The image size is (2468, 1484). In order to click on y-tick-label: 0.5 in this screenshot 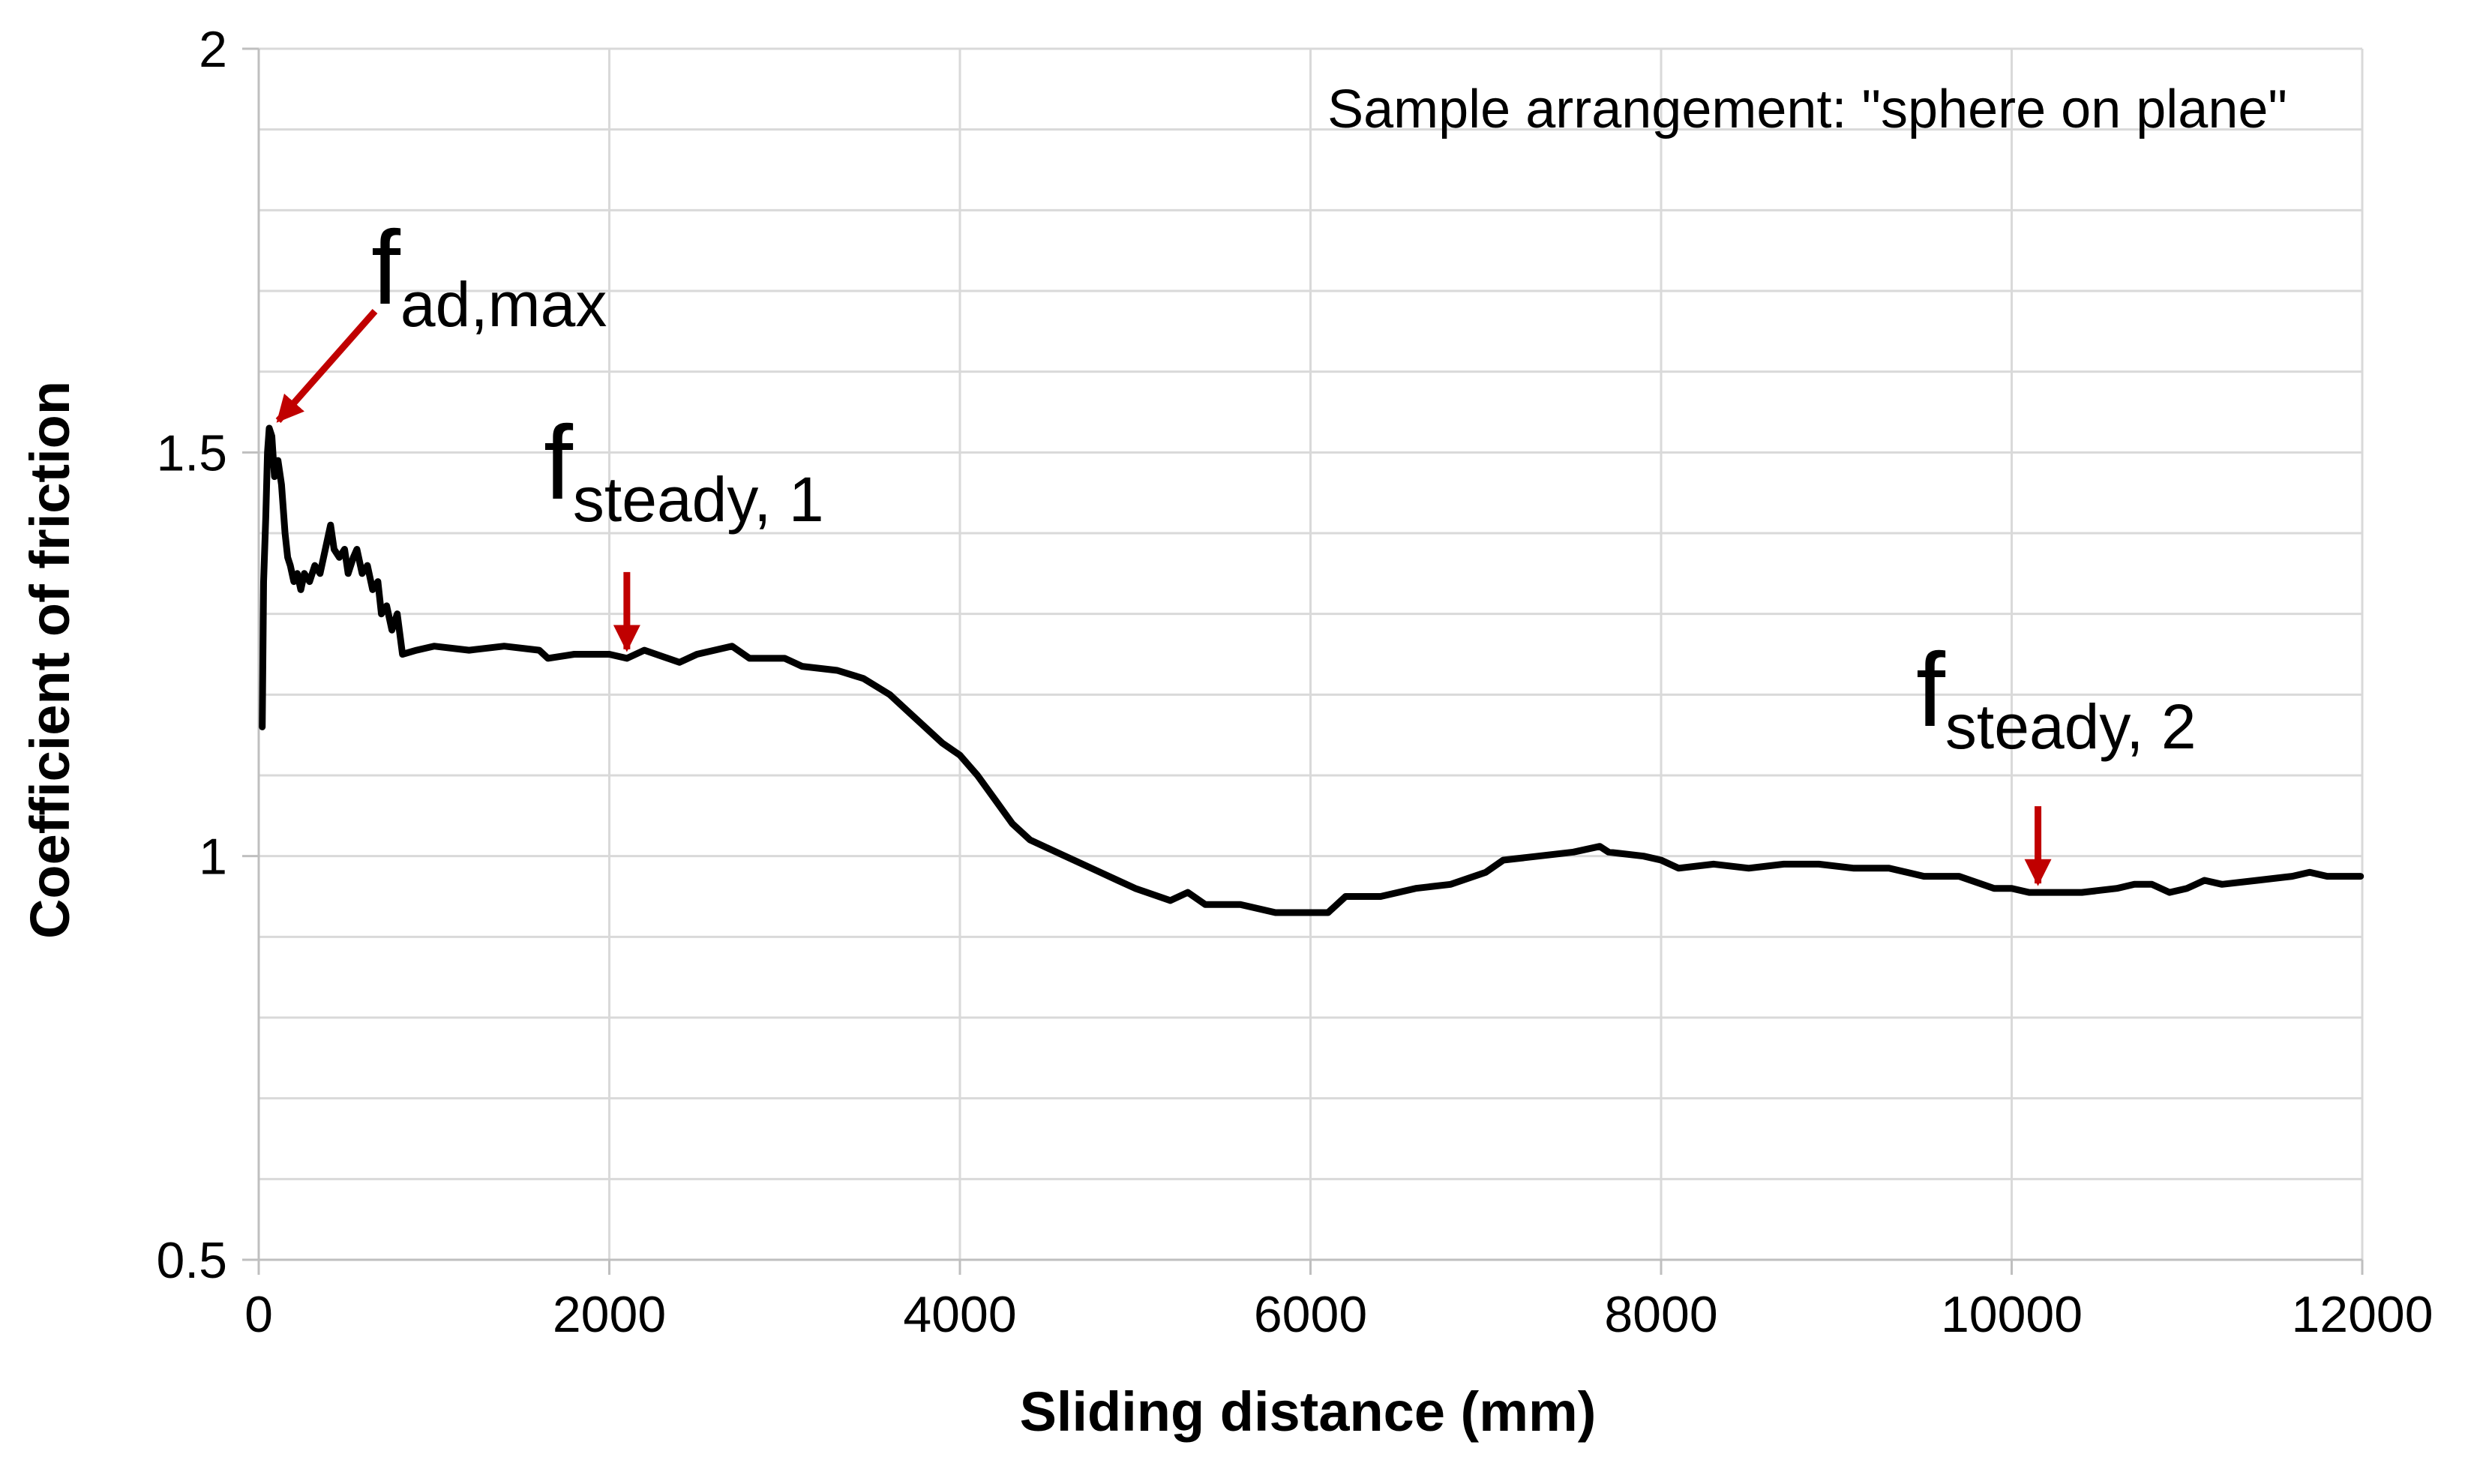, I will do `click(191, 1260)`.